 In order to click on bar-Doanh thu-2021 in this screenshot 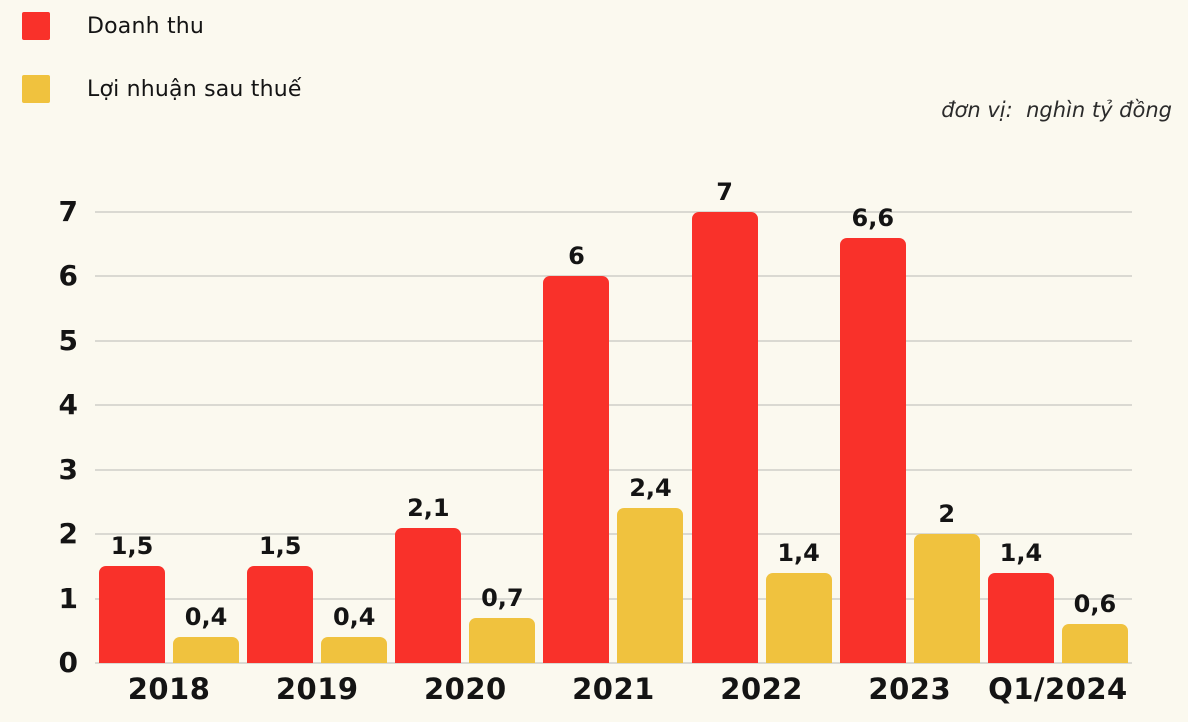, I will do `click(576, 469)`.